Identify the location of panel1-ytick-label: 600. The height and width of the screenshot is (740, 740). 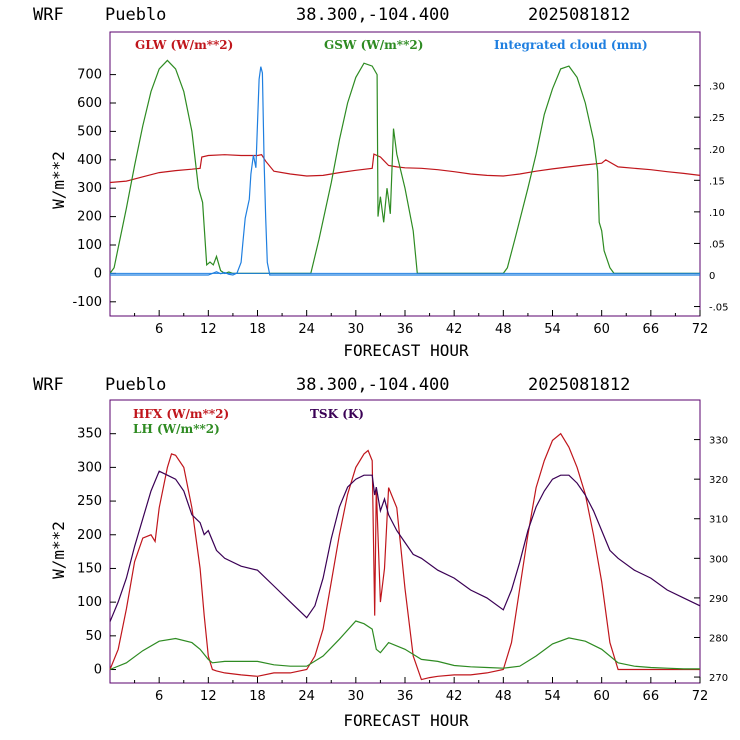
(89, 103).